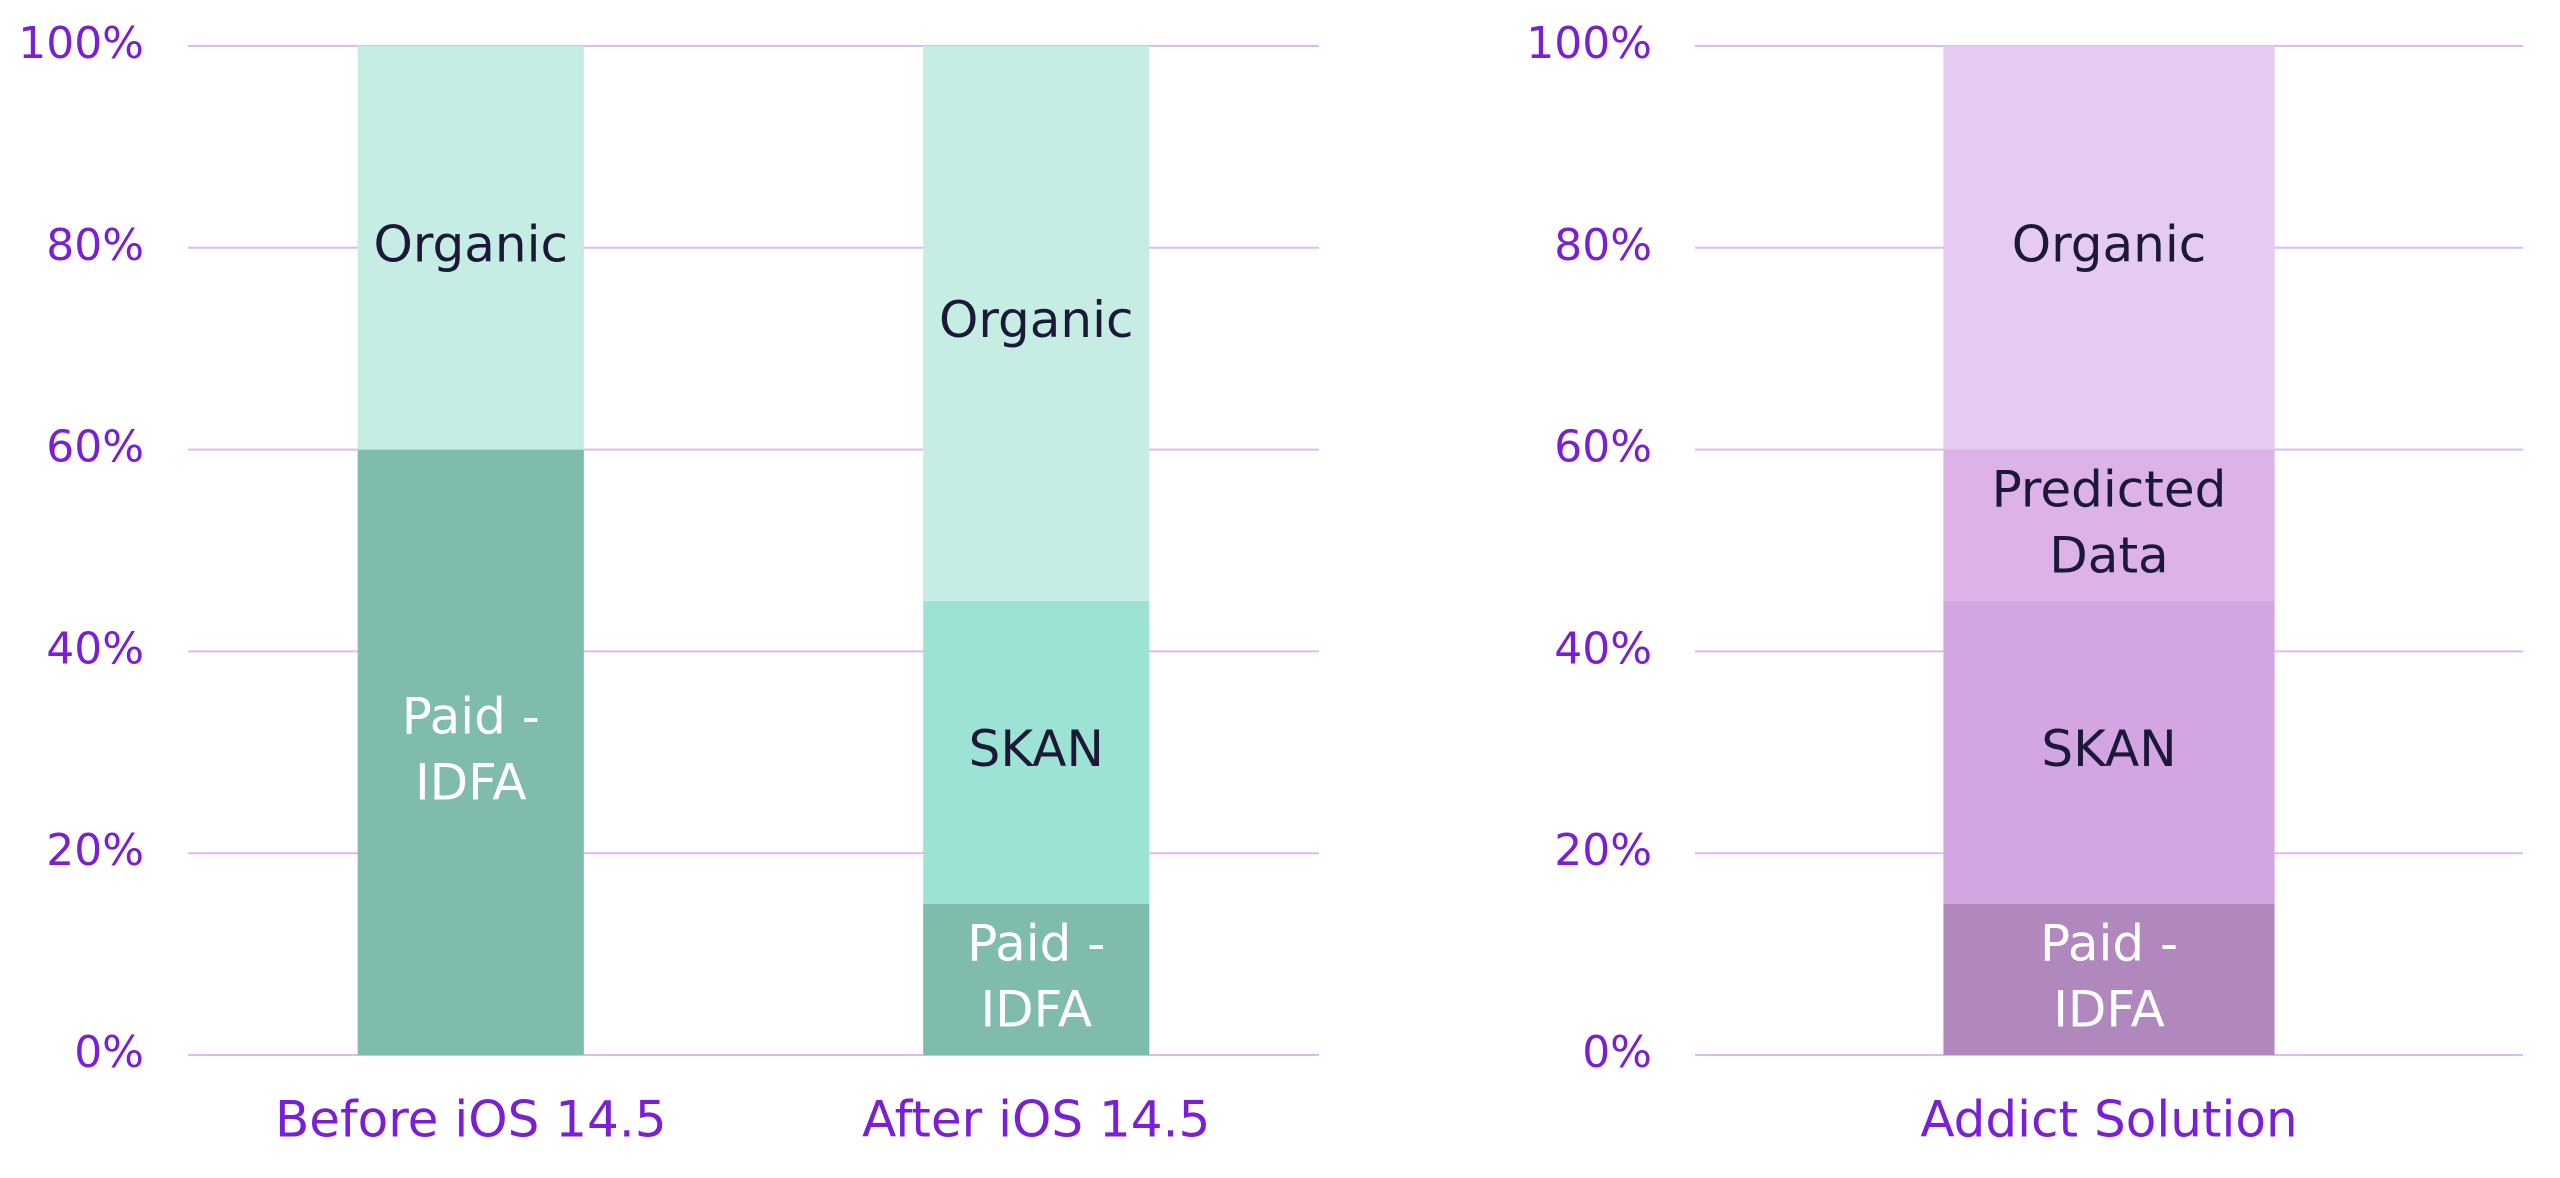  What do you see at coordinates (1036, 1120) in the screenshot?
I see `x-tick-label: After iOS 14.5` at bounding box center [1036, 1120].